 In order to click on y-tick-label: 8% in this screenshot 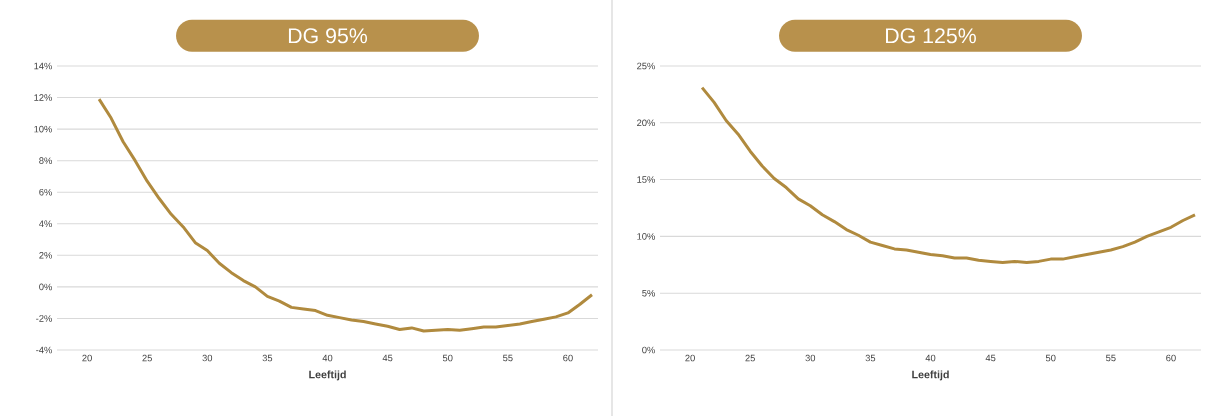, I will do `click(45, 160)`.